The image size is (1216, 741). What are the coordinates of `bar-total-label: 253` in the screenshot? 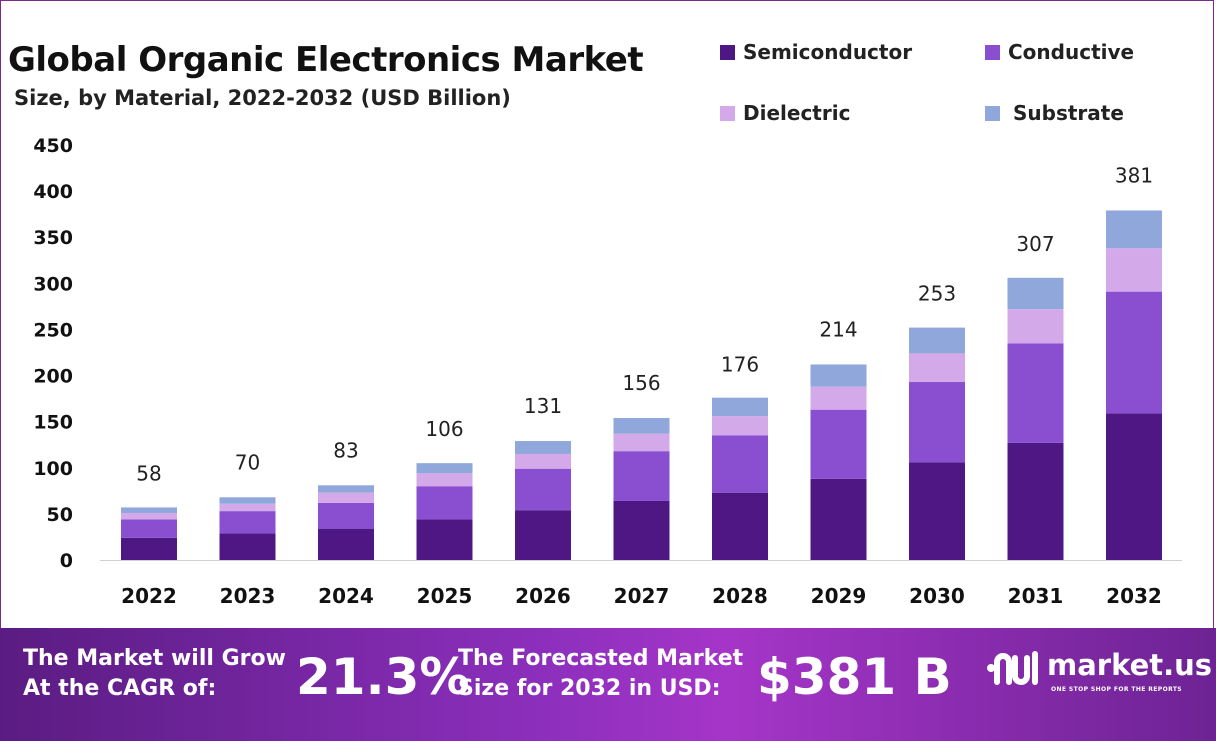 It's located at (937, 294).